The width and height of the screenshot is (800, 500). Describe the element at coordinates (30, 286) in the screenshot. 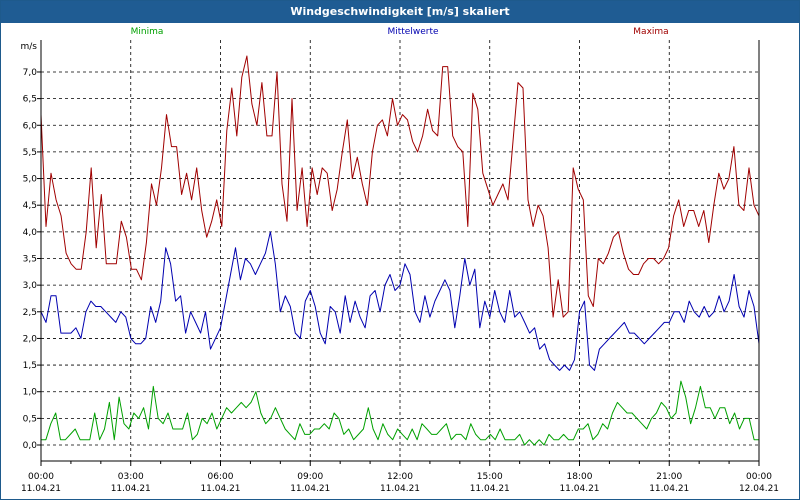

I see `y-tick-label: 3,0` at that location.